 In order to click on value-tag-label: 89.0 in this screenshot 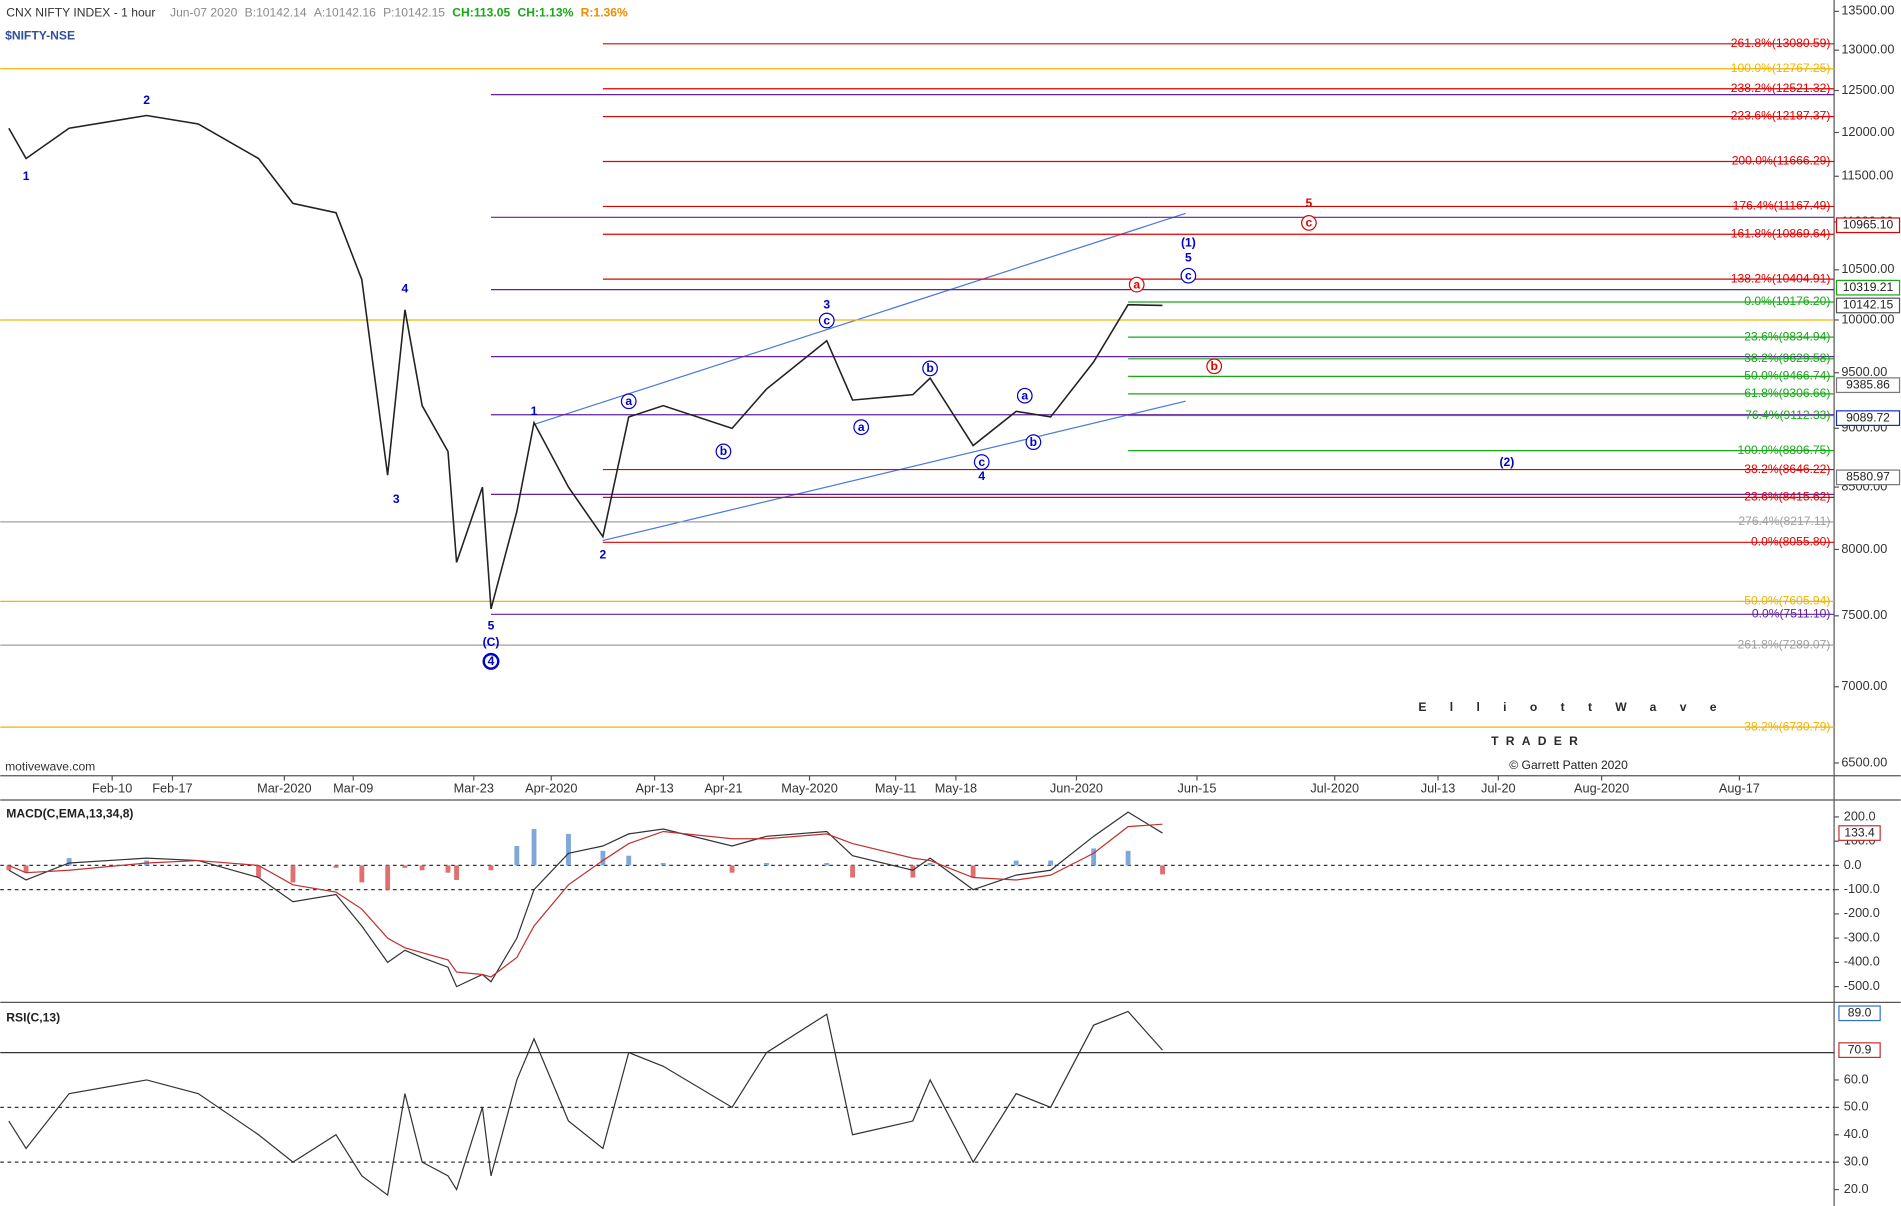, I will do `click(1860, 1012)`.